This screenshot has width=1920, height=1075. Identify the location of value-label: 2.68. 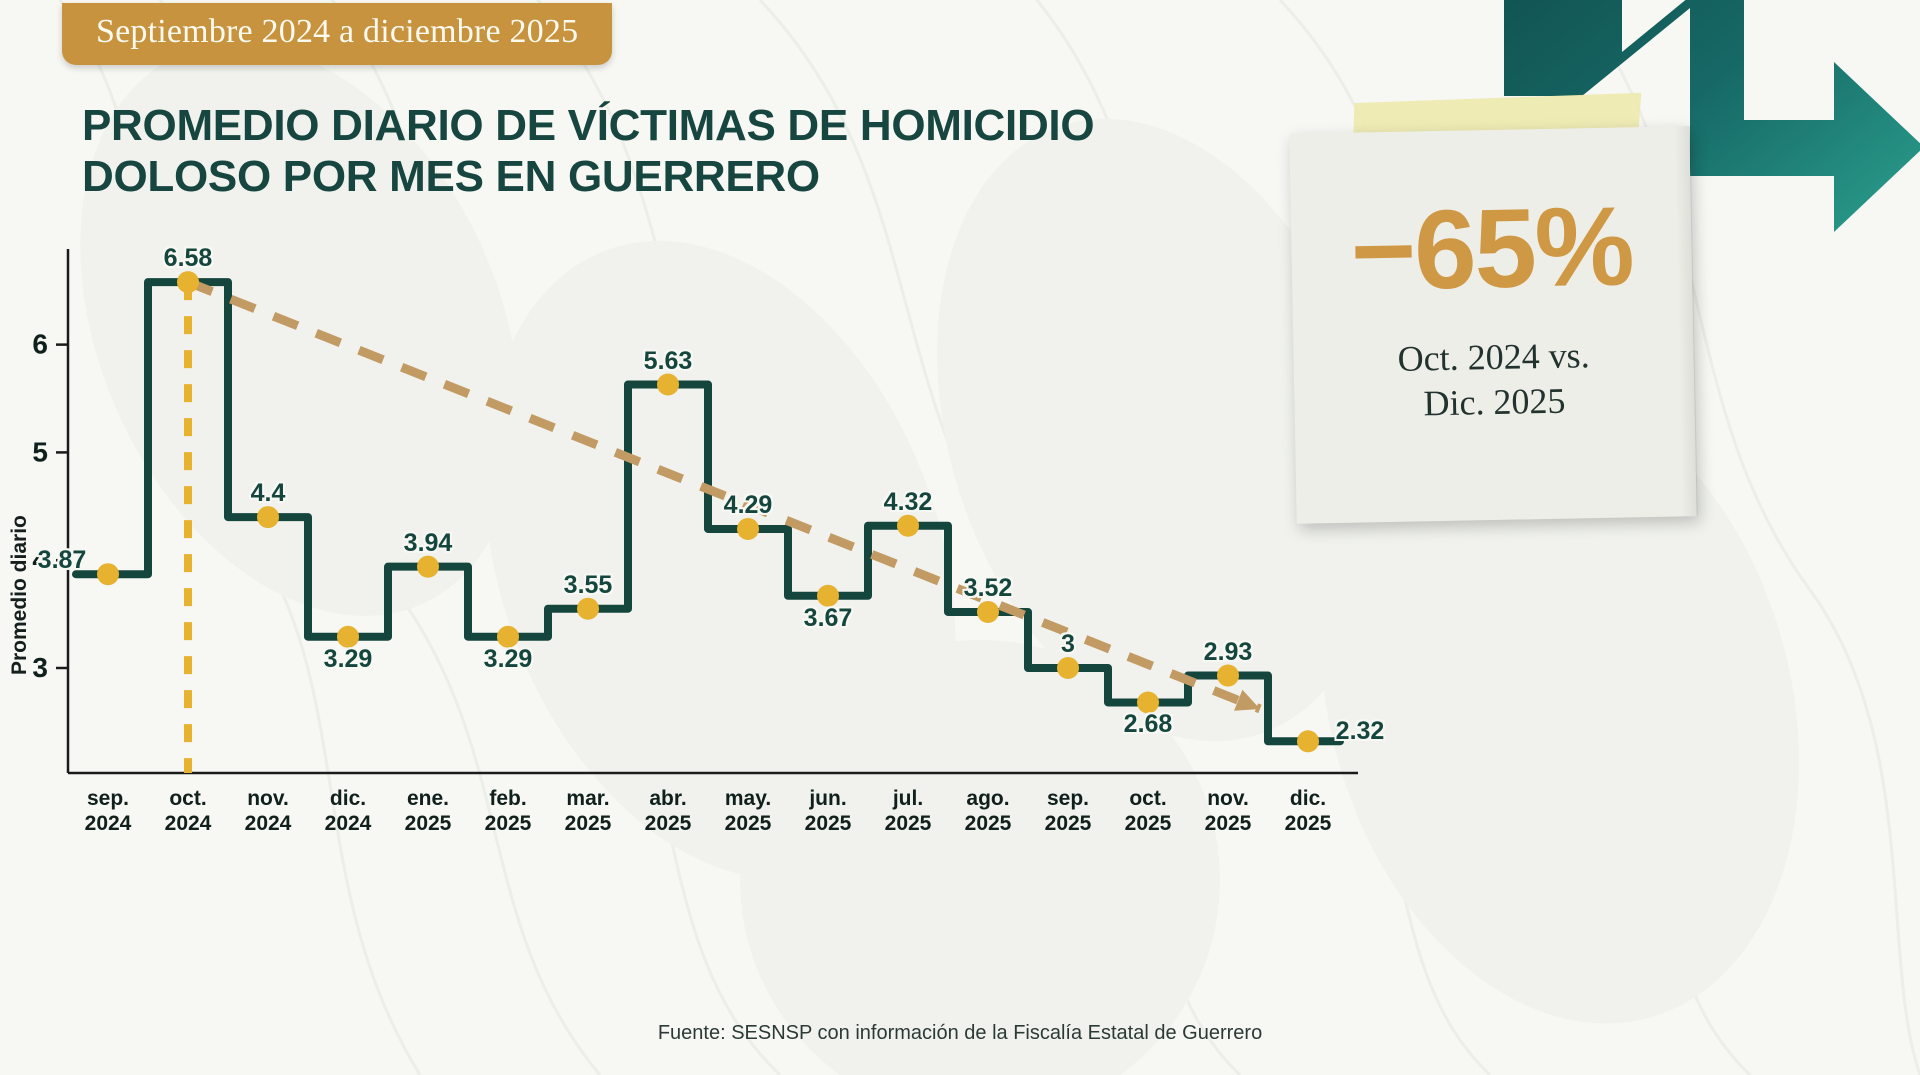
(1148, 724).